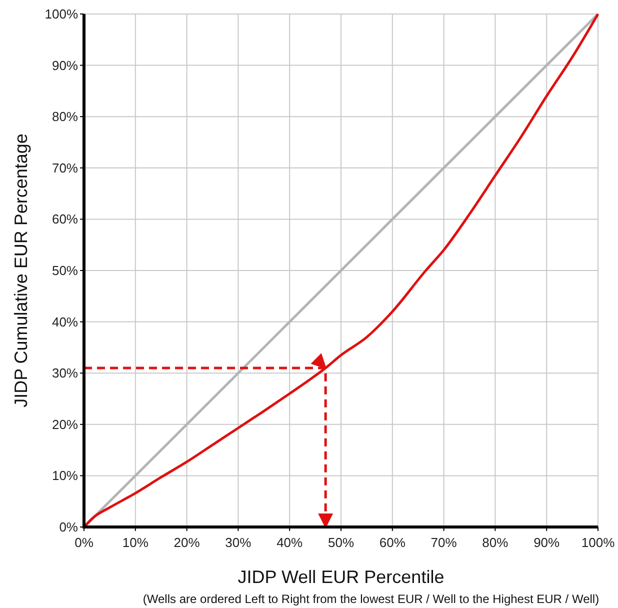 The image size is (618, 608). What do you see at coordinates (290, 542) in the screenshot?
I see `x-tick-label: 40%` at bounding box center [290, 542].